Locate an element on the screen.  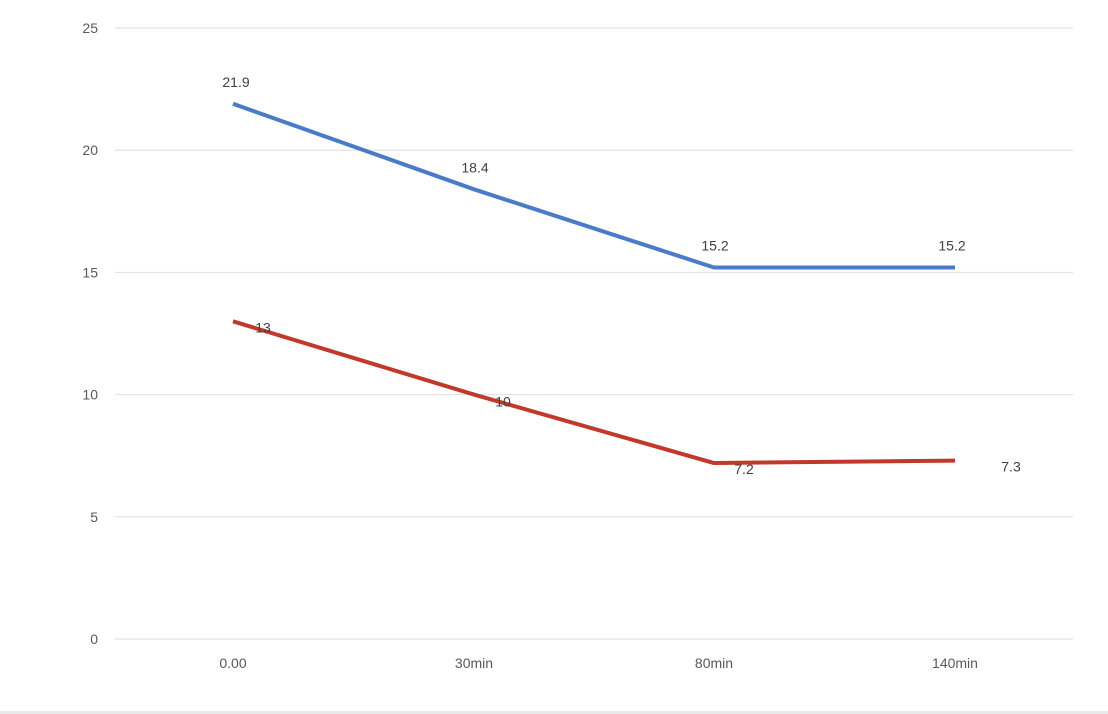
y-tick-label: 20 is located at coordinates (90, 150).